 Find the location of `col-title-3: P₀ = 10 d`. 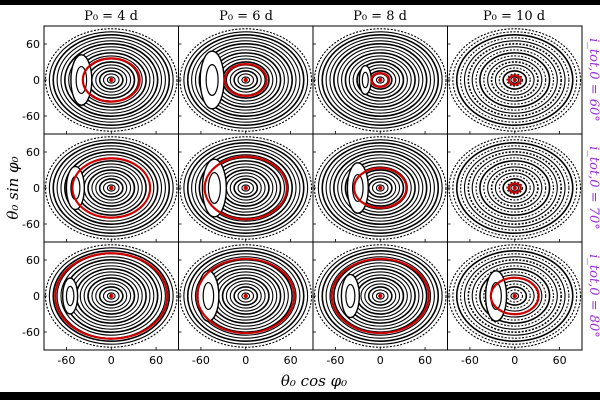

col-title-3: P₀ = 10 d is located at coordinates (514, 16).